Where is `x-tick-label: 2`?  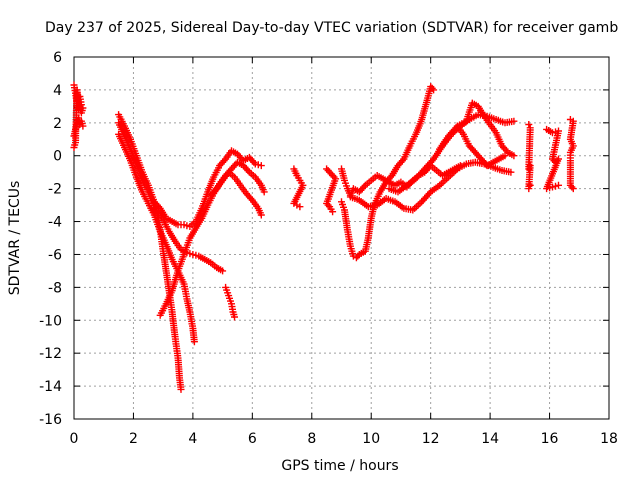 x-tick-label: 2 is located at coordinates (133, 439).